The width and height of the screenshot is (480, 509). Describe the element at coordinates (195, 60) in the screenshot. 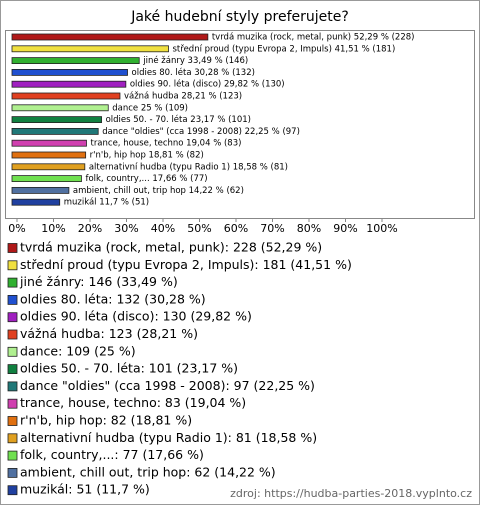

I see `bar-label: jiné žánry 33,49 % (146)` at that location.